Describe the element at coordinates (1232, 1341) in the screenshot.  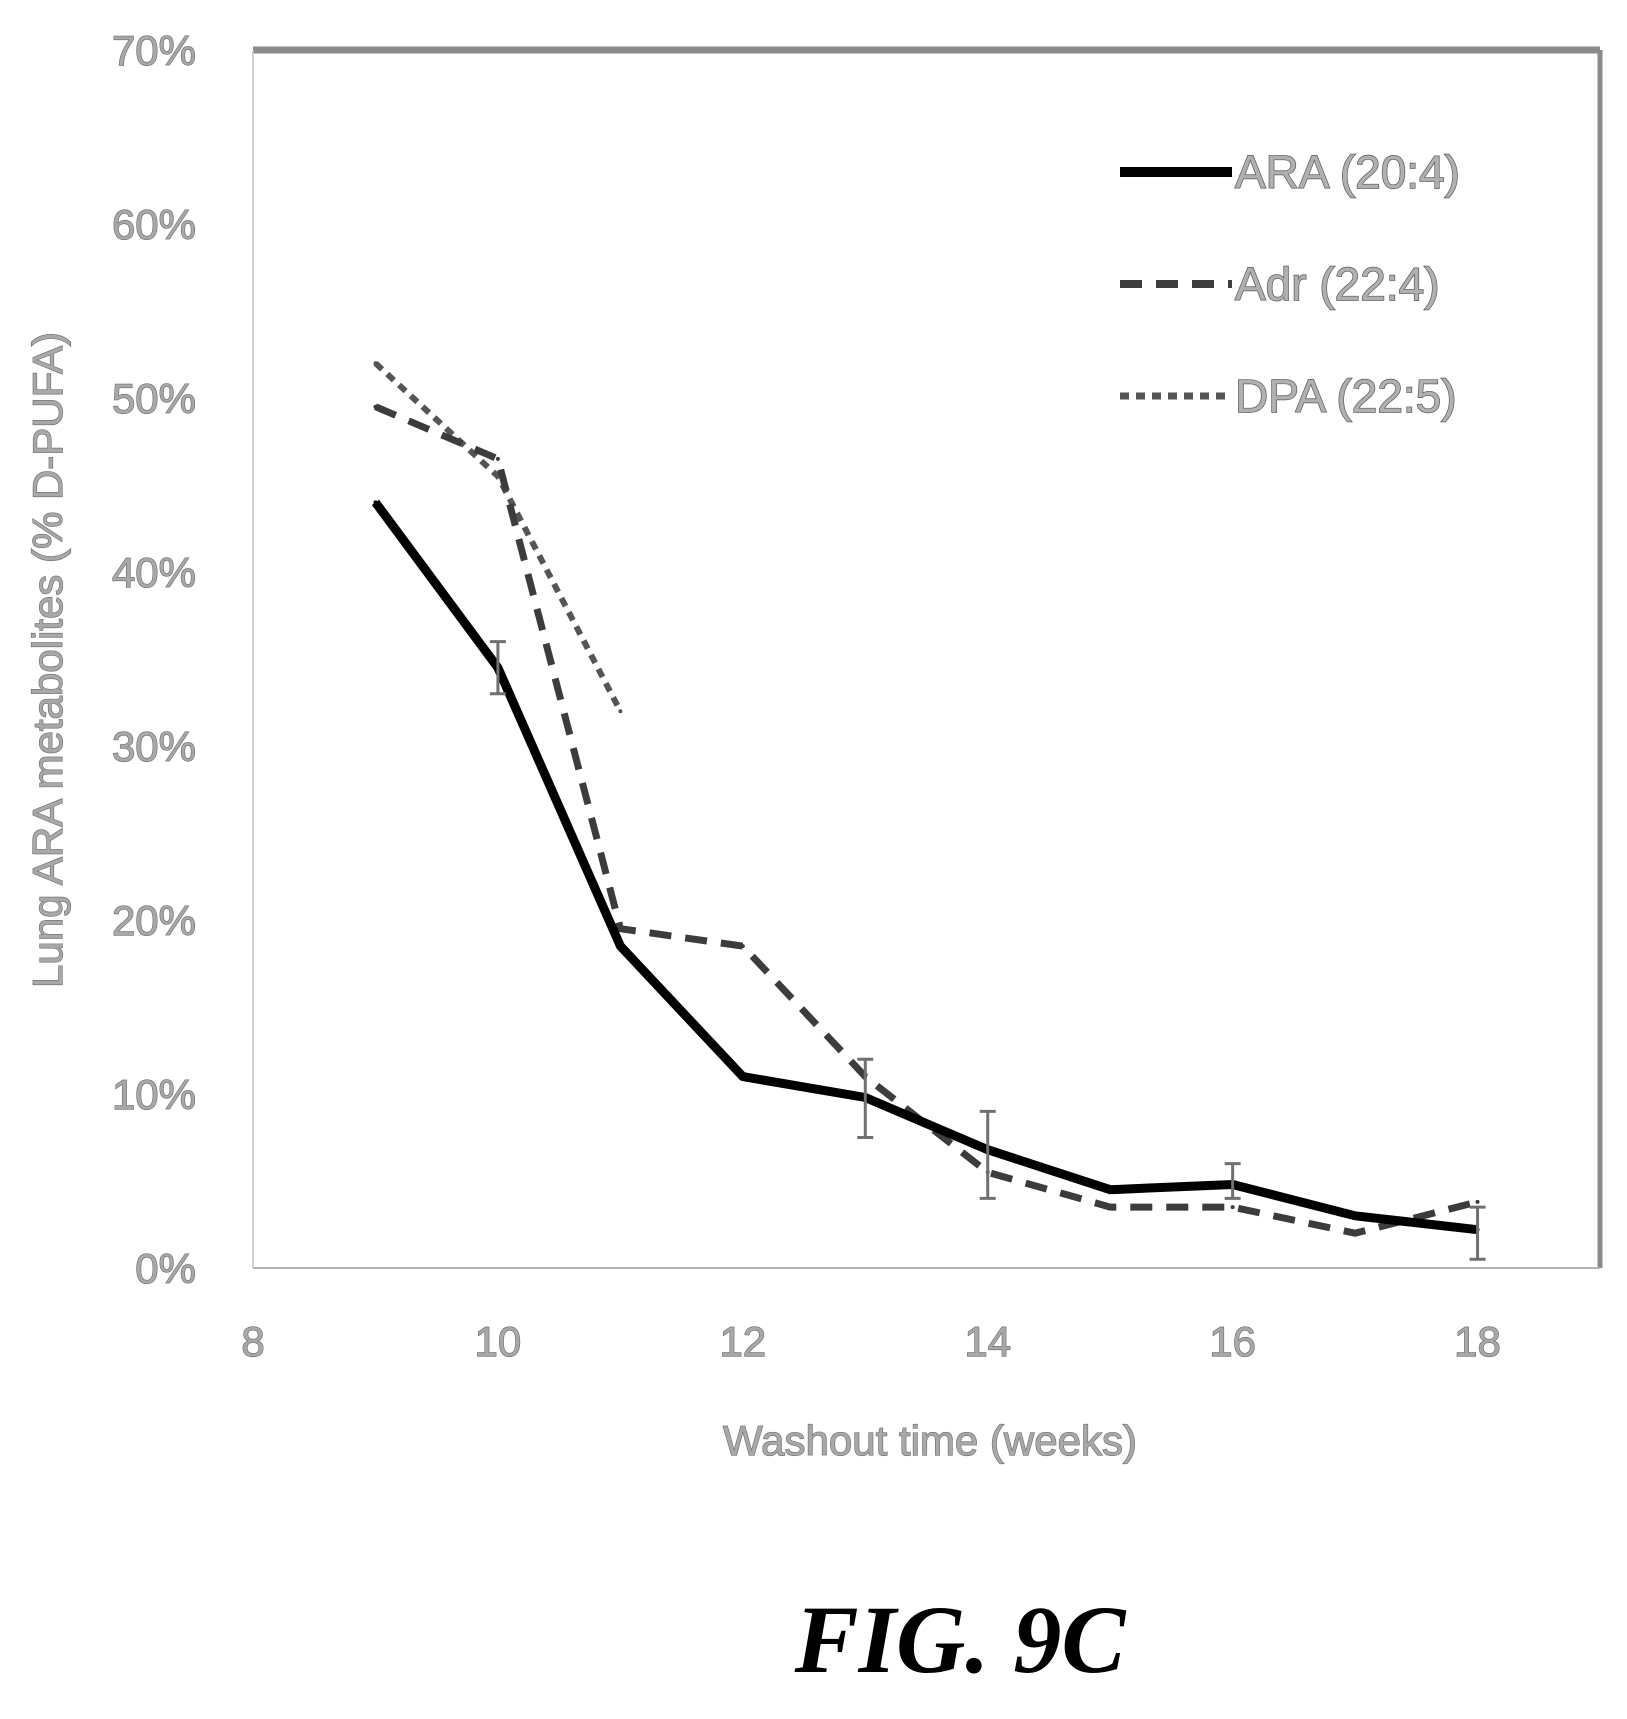
I see `x-tick-label: 16` at that location.